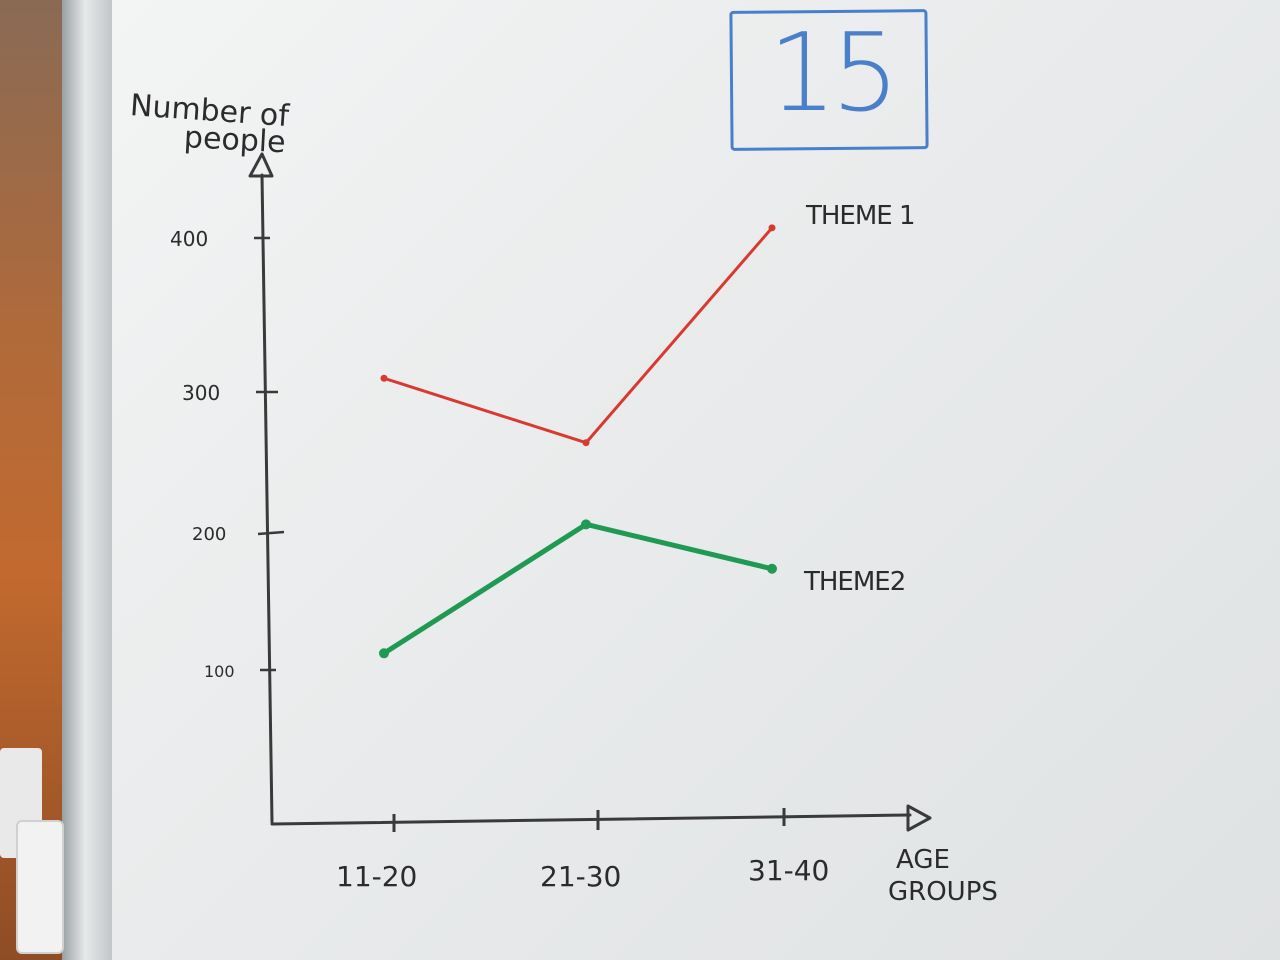  I want to click on x-axis-title-line1: AGE, so click(923, 860).